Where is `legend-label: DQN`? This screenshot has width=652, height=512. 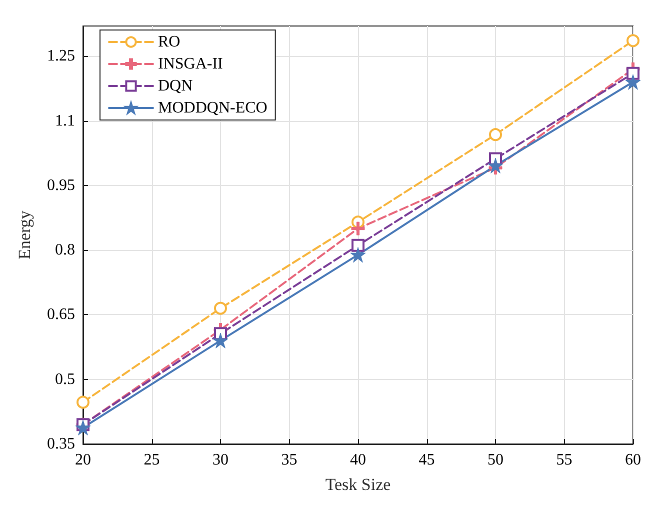 legend-label: DQN is located at coordinates (176, 86).